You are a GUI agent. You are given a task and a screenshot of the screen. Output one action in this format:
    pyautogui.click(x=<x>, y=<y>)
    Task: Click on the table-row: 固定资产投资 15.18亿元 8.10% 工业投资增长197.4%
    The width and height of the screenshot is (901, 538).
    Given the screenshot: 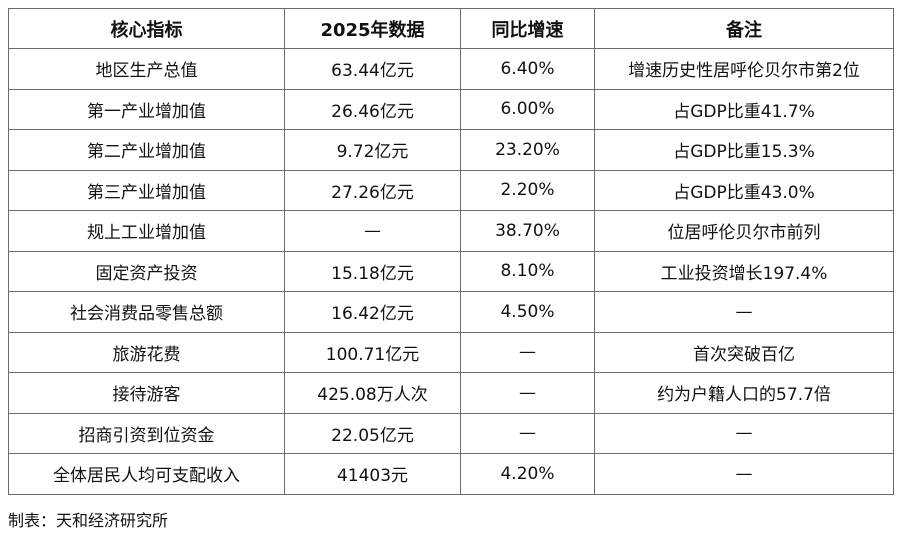 What is the action you would take?
    pyautogui.click(x=451, y=271)
    